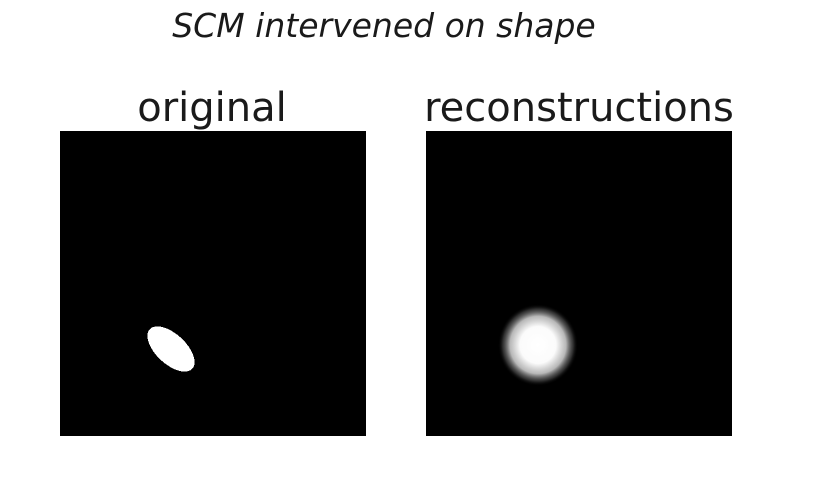 The height and width of the screenshot is (486, 832). I want to click on reconstruction-blob-shape, so click(538, 345).